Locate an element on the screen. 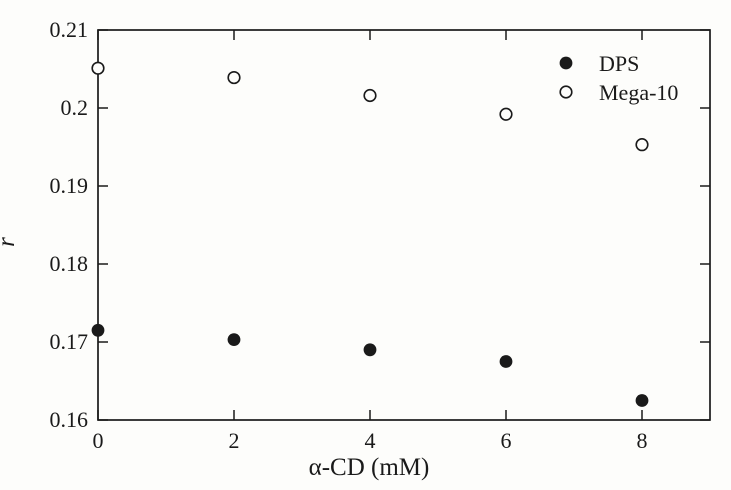  legend-label: Mega-10 is located at coordinates (638, 92).